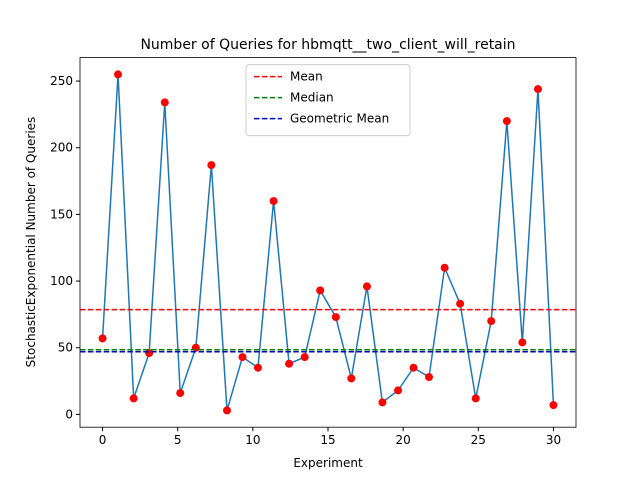 The image size is (640, 480). What do you see at coordinates (306, 77) in the screenshot?
I see `legend-label: Mean` at bounding box center [306, 77].